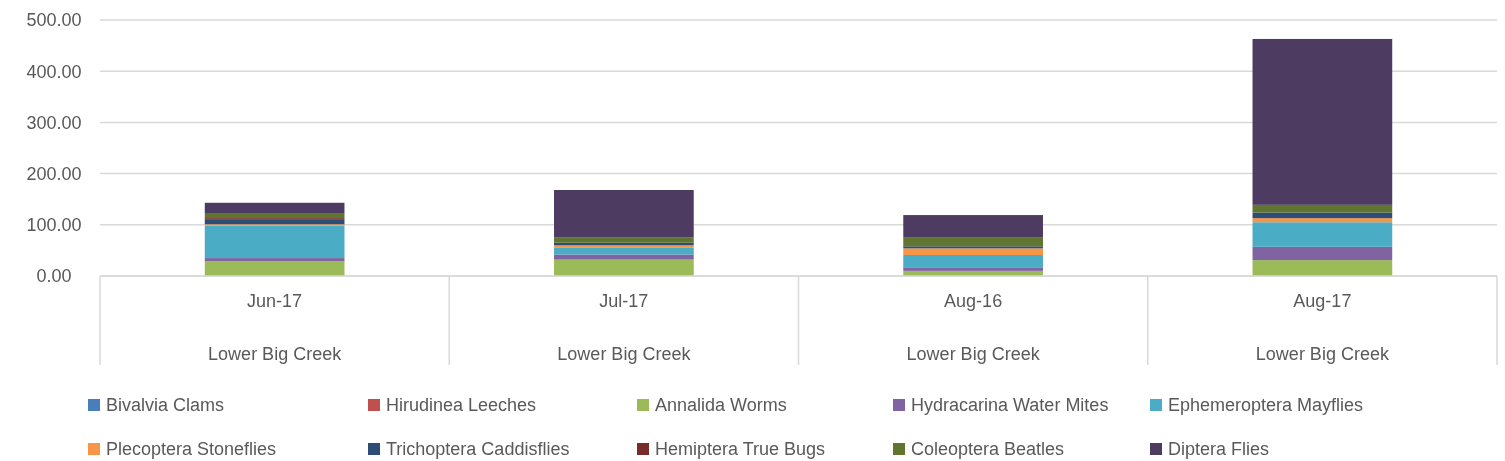 Image resolution: width=1505 pixels, height=461 pixels. Describe the element at coordinates (1010, 405) in the screenshot. I see `legend-label: Hydracarina Water Mites` at that location.